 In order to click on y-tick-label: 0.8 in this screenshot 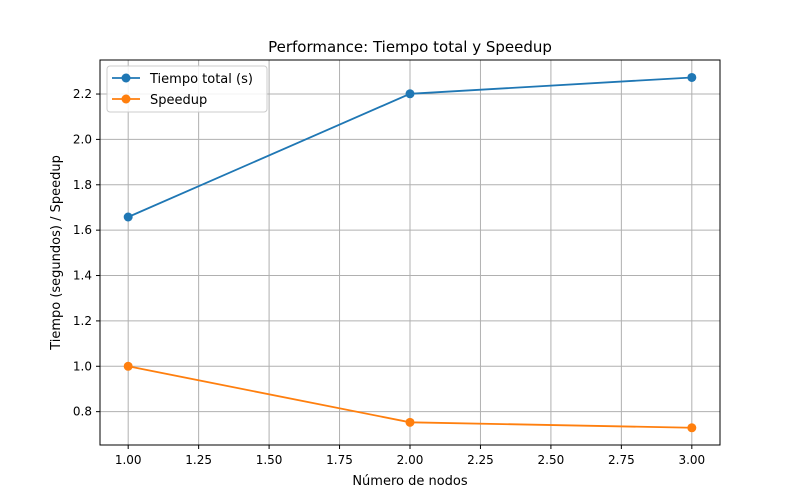, I will do `click(82, 412)`.